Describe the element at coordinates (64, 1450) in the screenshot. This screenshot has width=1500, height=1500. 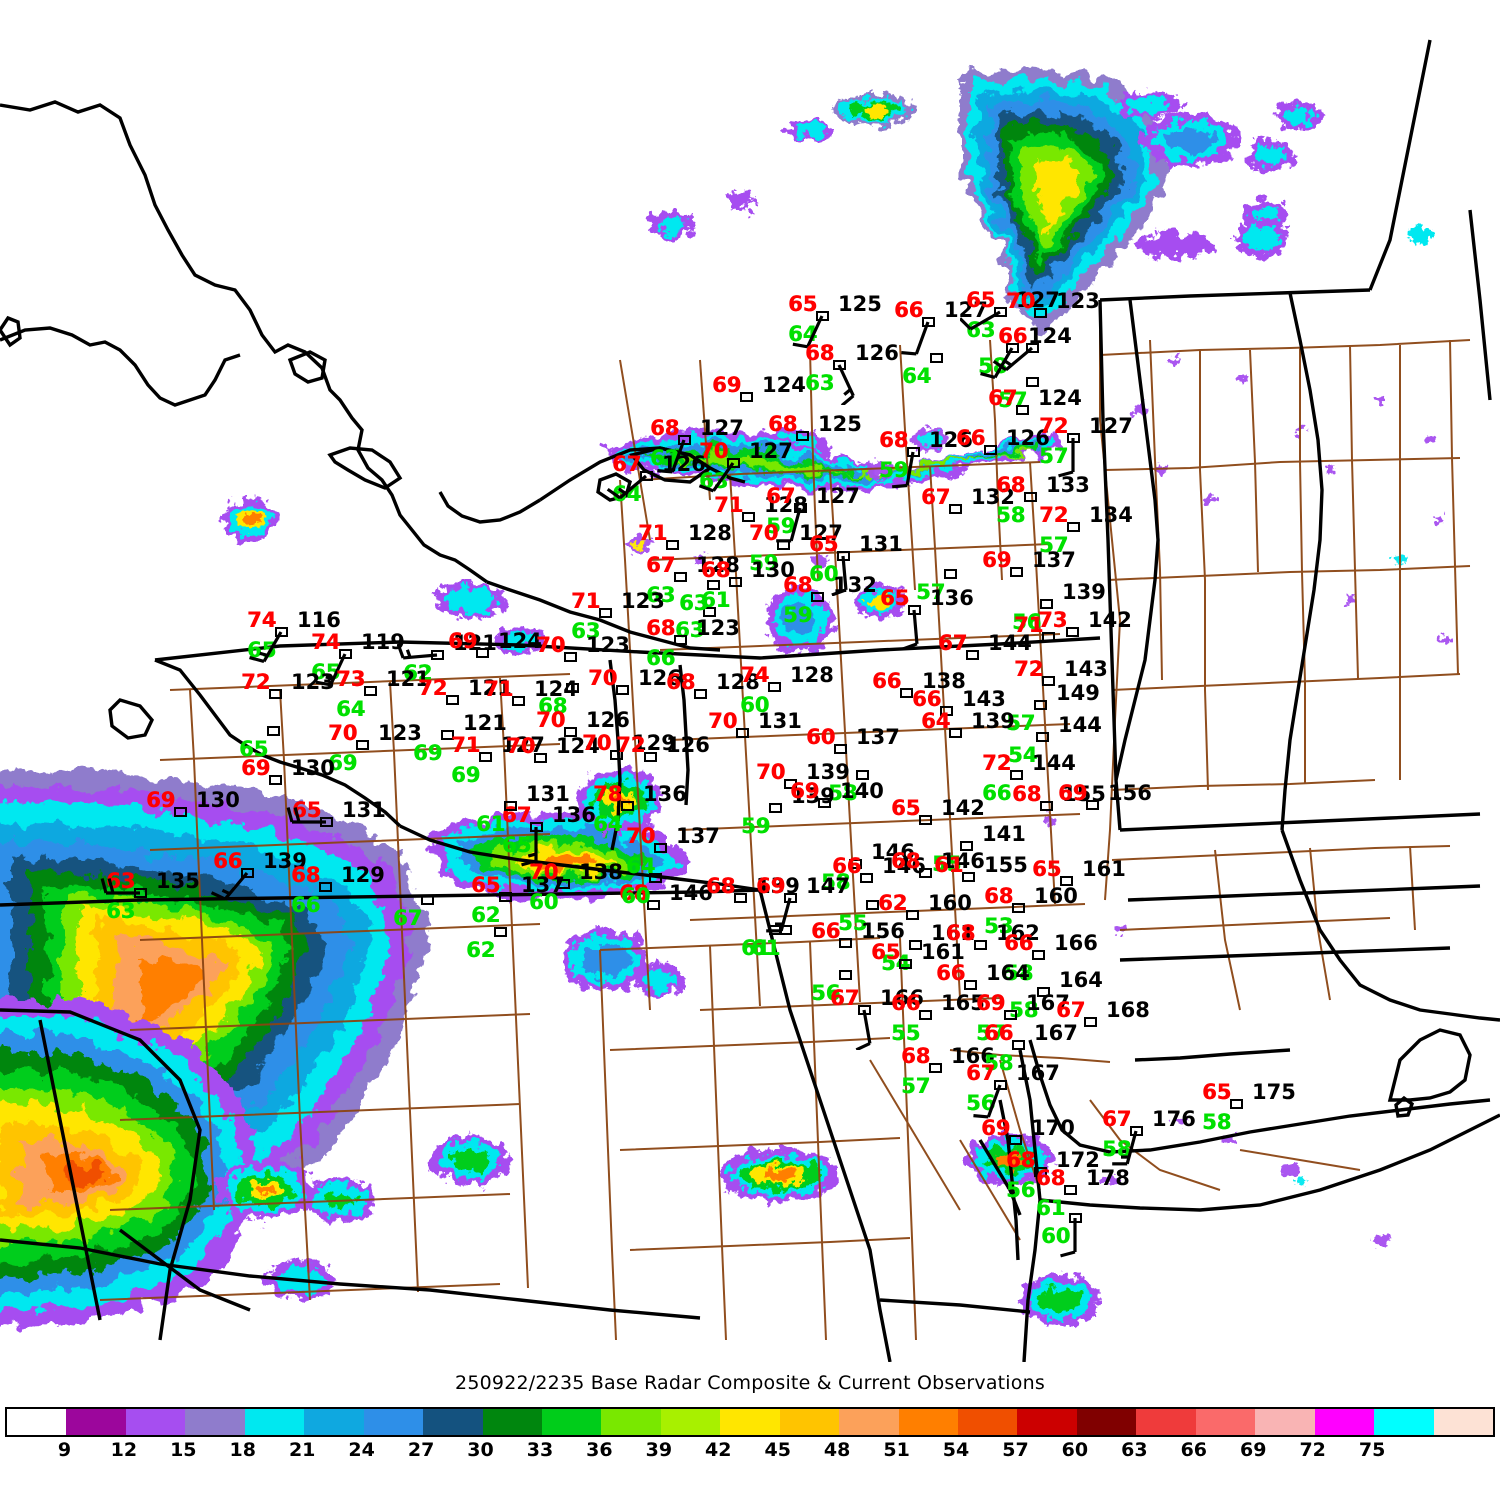
I see `colorbar-tick: 9` at that location.